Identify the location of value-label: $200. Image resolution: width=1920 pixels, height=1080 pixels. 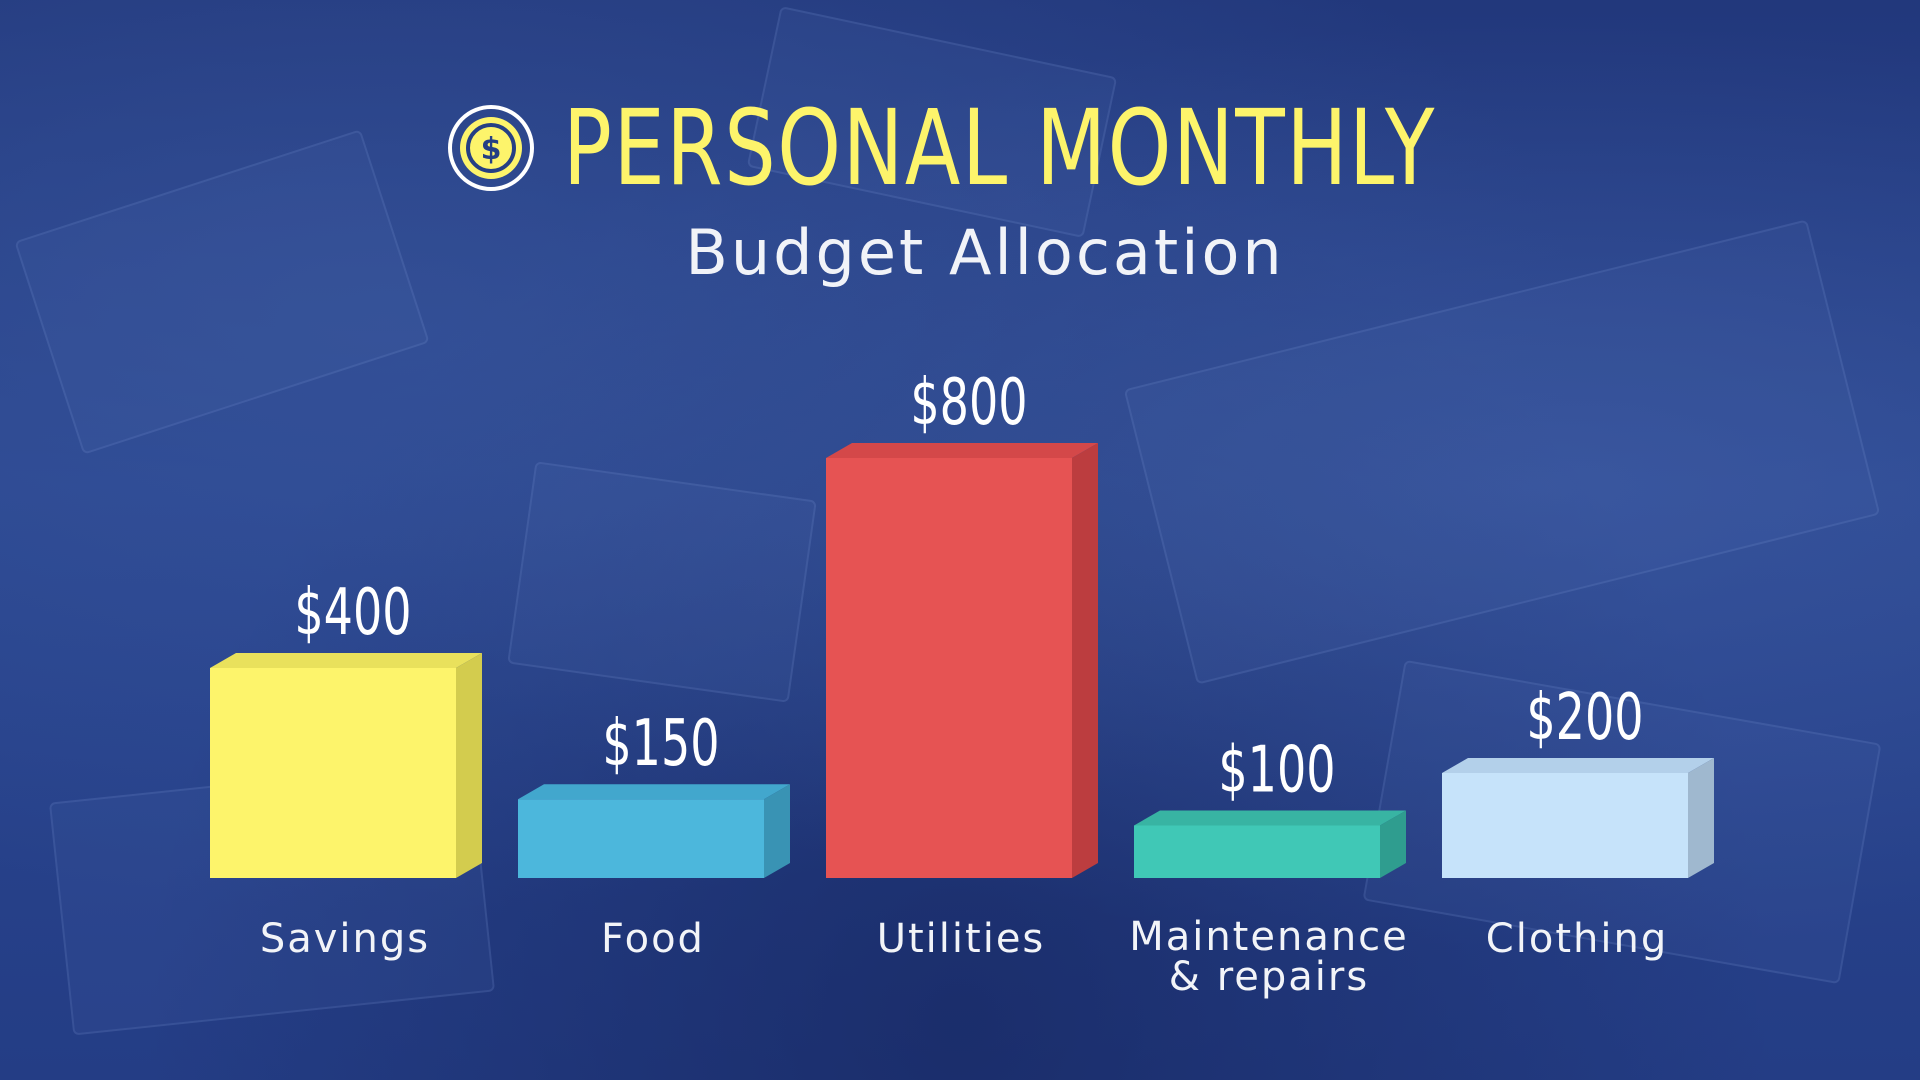
(1584, 717).